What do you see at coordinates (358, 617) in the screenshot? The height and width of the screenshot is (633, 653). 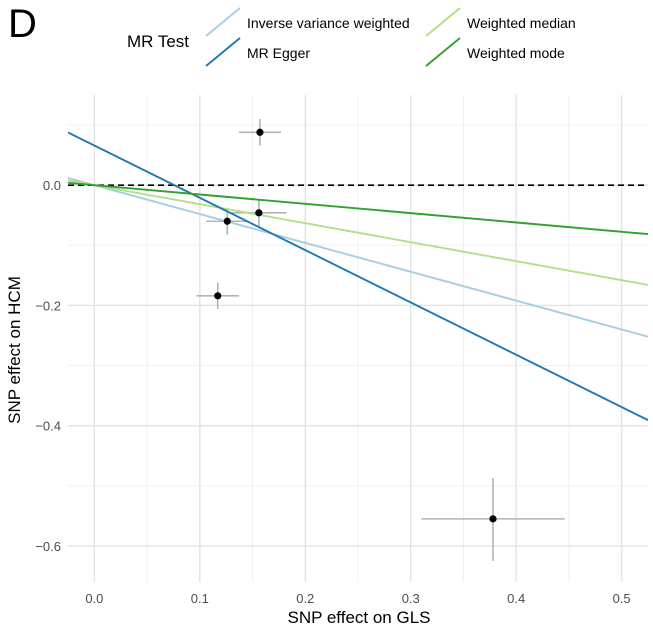 I see `x-axis-label: SNP effect on GLS` at bounding box center [358, 617].